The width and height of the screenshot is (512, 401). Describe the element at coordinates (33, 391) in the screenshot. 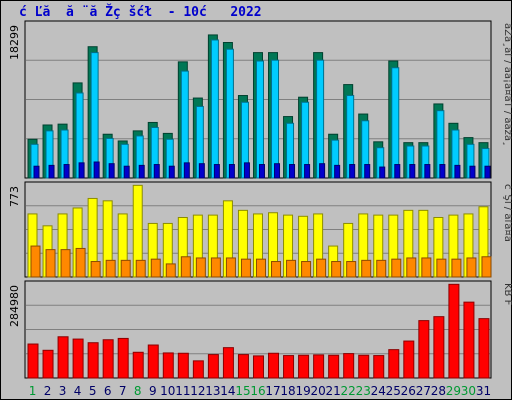

I see `x-tick-label-1: 1` at that location.